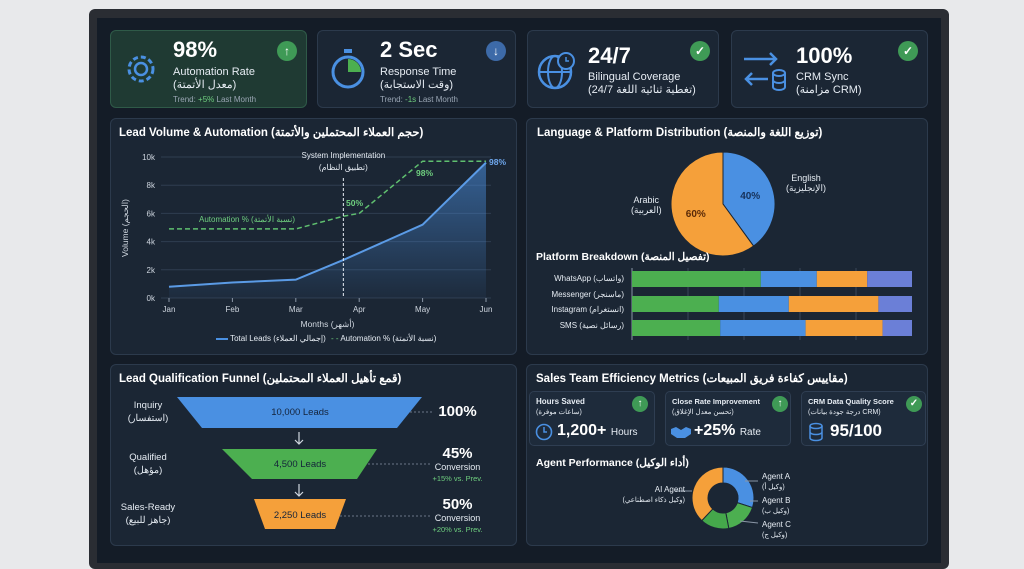  What do you see at coordinates (151, 270) in the screenshot?
I see `y-tick-label: 2k` at bounding box center [151, 270].